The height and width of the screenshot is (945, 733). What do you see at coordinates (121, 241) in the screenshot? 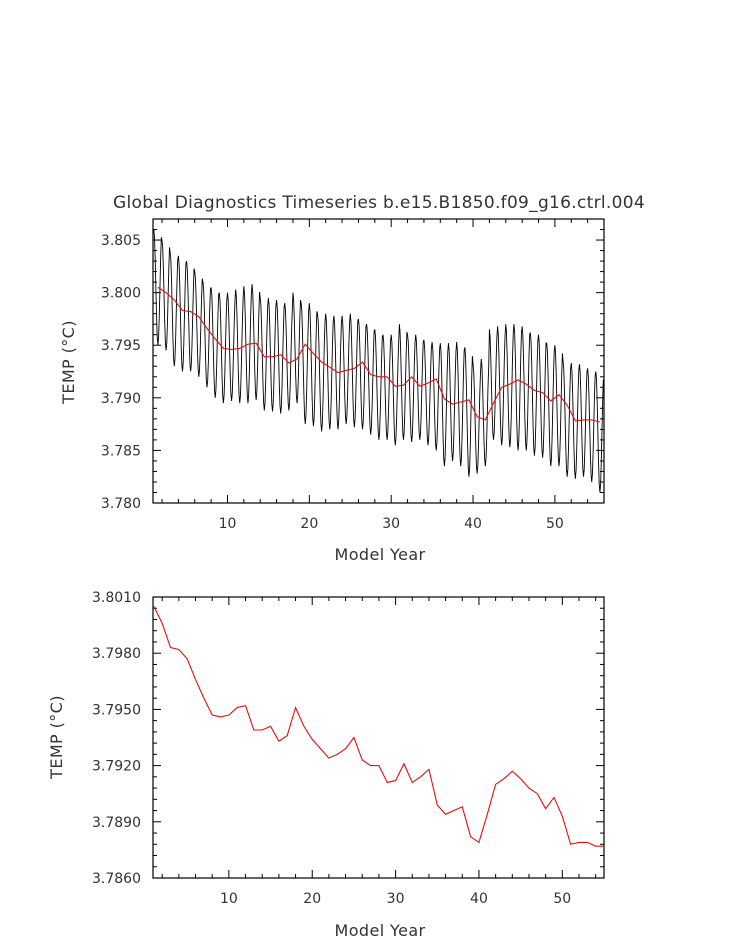
I see `y-tick-label: 3.805` at bounding box center [121, 241].